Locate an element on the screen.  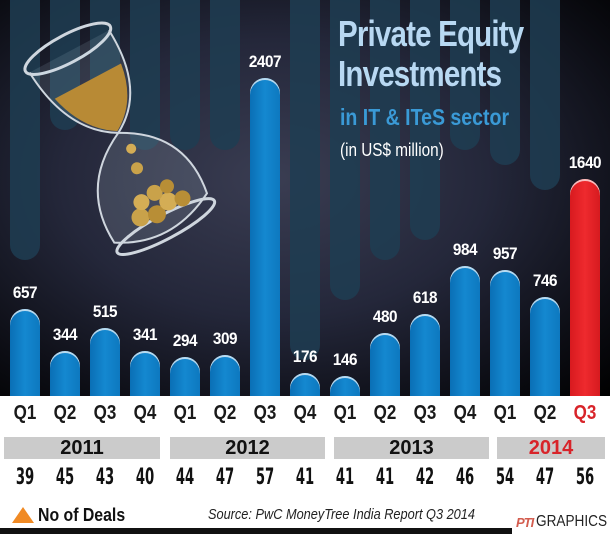
bar-value-label: 2407 is located at coordinates (265, 61).